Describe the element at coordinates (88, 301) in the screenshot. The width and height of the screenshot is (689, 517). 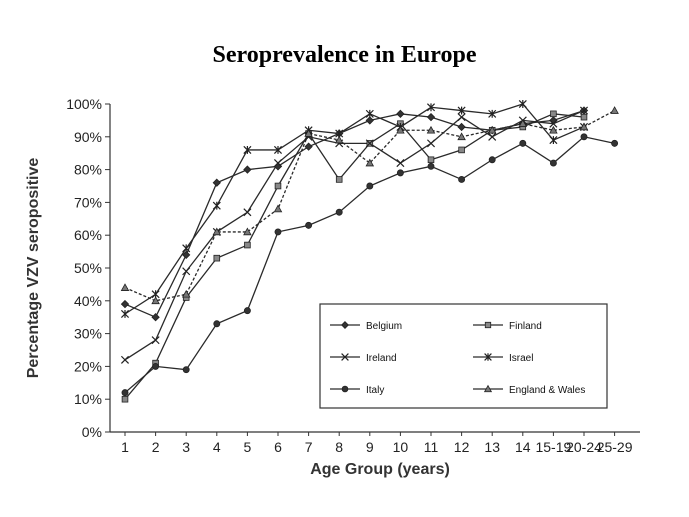
I see `y-tick-label: 40%` at that location.